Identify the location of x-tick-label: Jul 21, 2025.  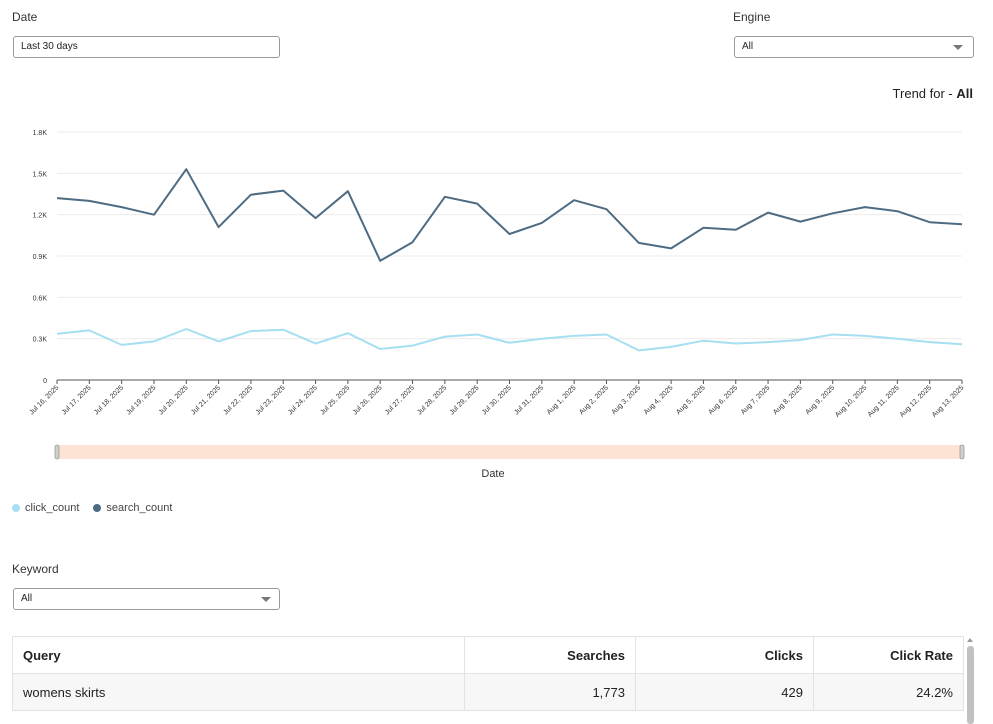
(206, 400).